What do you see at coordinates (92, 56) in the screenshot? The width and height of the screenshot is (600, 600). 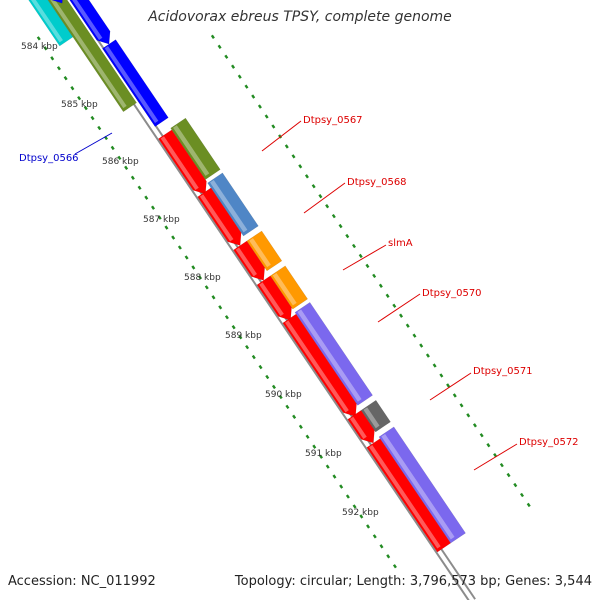 I see `gene-olive-left` at bounding box center [92, 56].